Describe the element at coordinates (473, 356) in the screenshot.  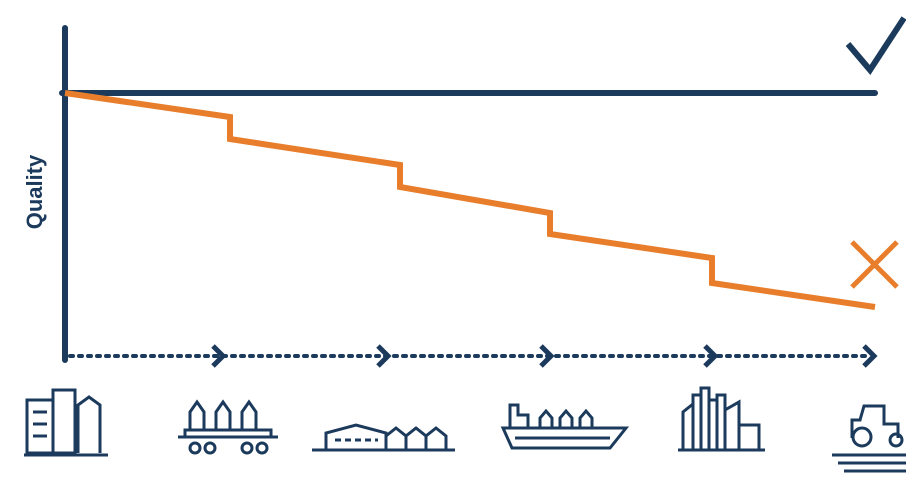
I see `process-arrows` at that location.